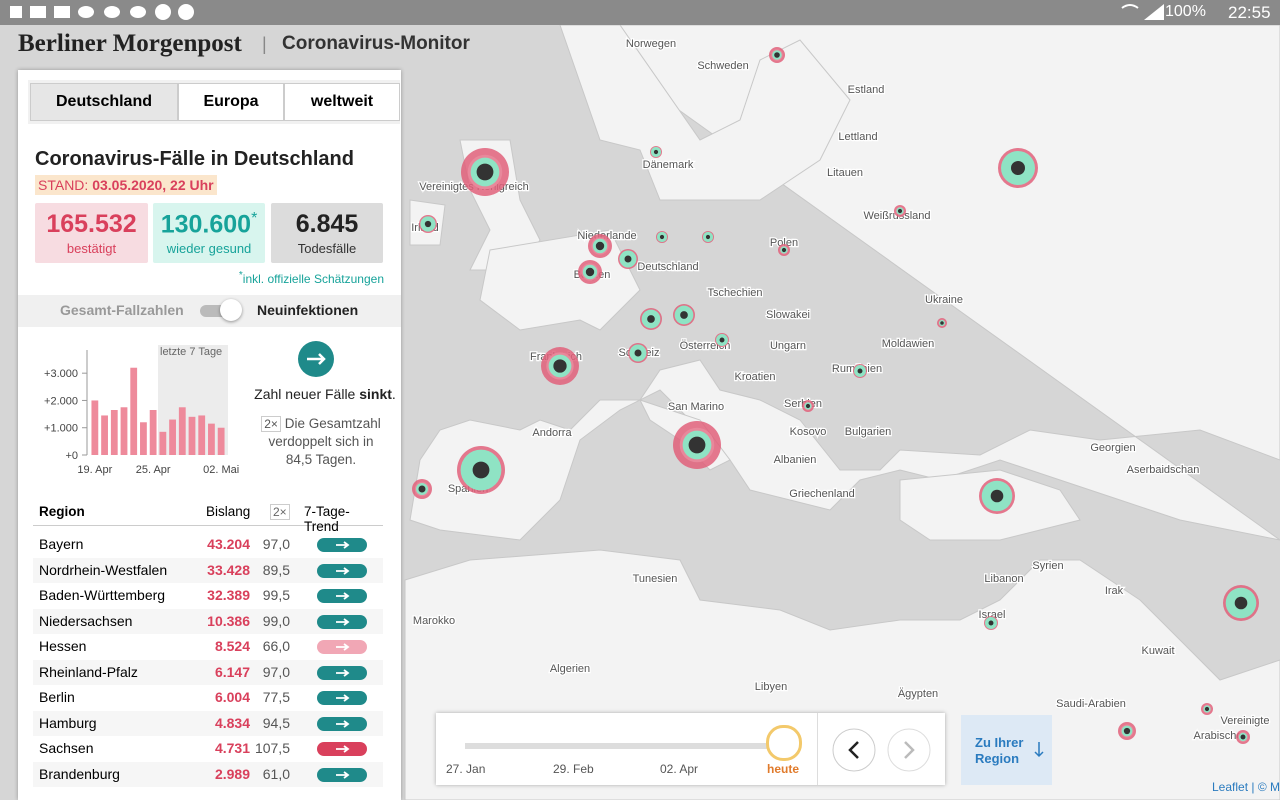 Image resolution: width=1280 pixels, height=800 pixels. What do you see at coordinates (208, 544) in the screenshot?
I see `table-row: Bayern 43.204 97,0` at bounding box center [208, 544].